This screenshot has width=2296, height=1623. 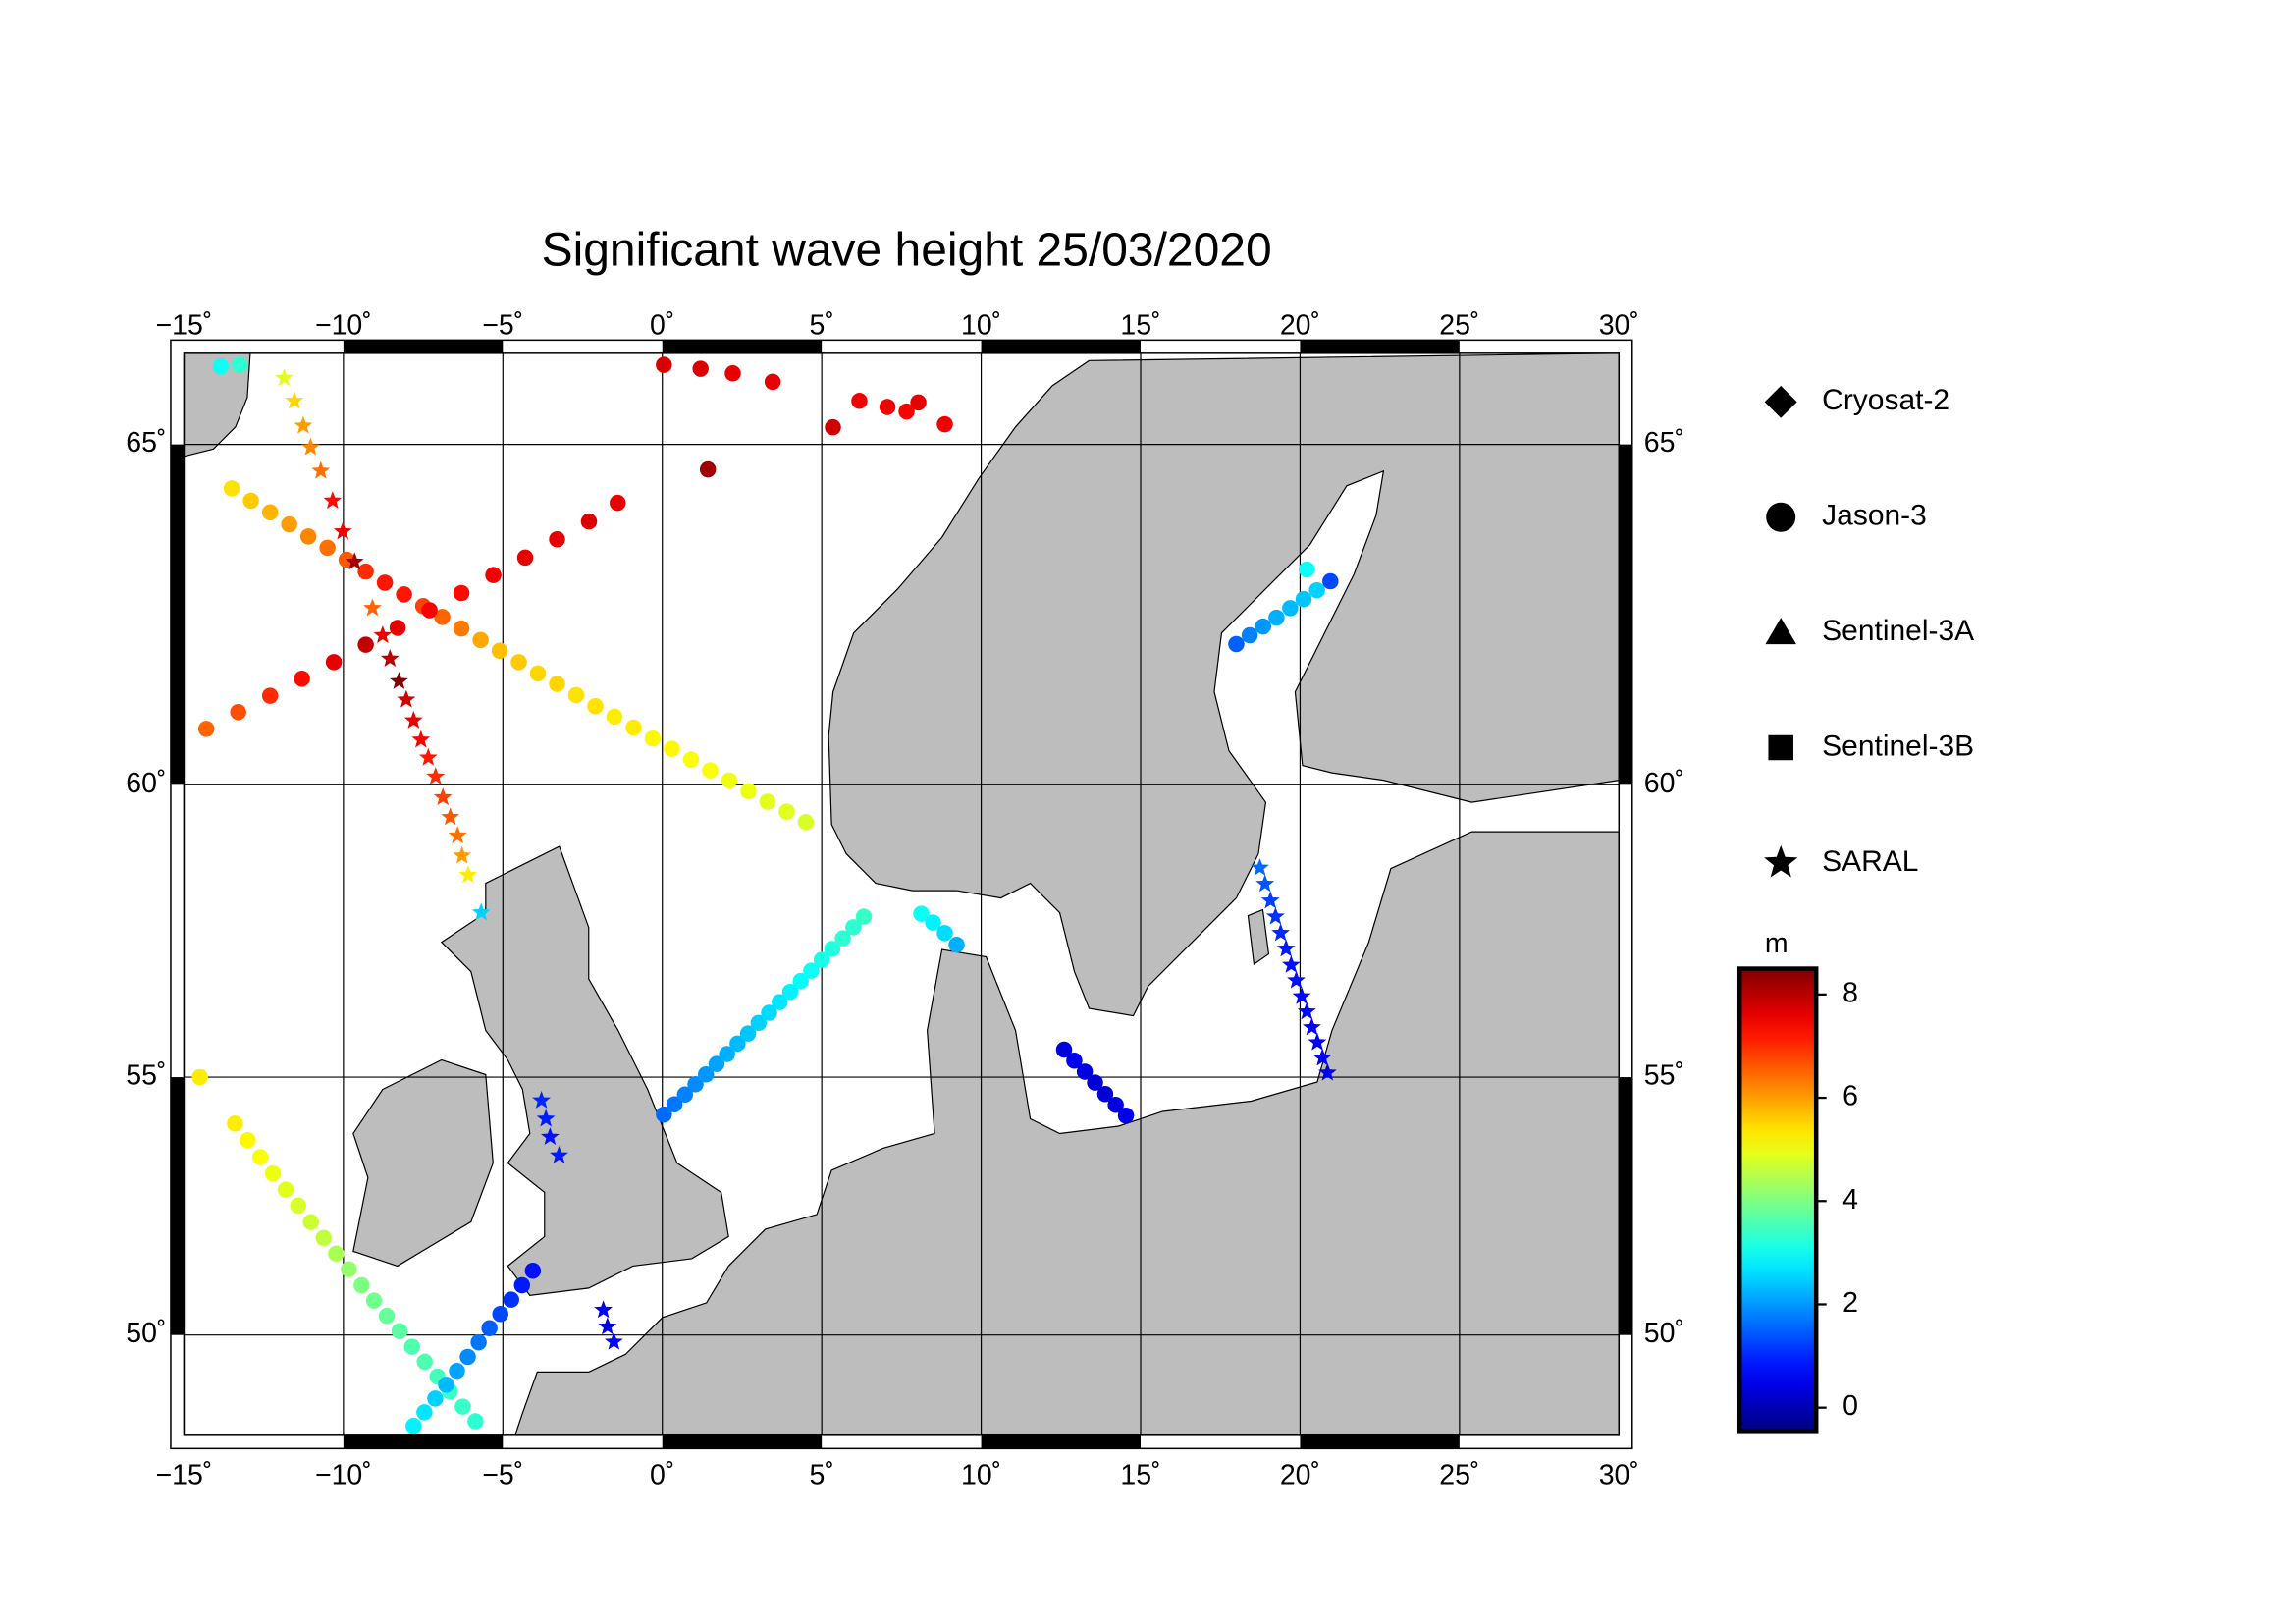 I want to click on land-ireland, so click(x=423, y=1163).